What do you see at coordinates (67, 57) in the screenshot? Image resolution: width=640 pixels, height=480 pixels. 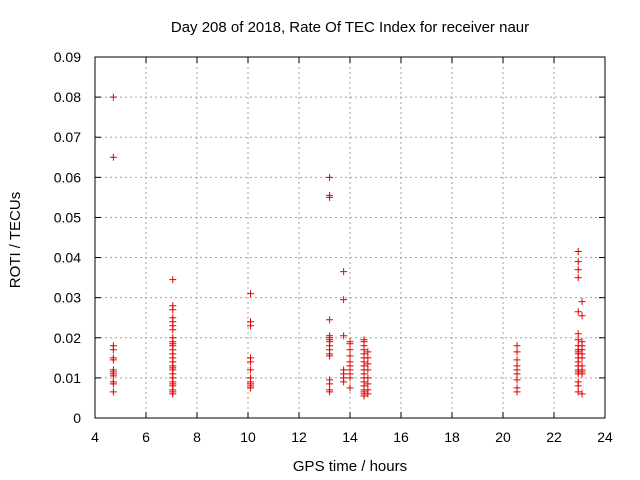 I see `y-tick-label: 0.09` at bounding box center [67, 57].